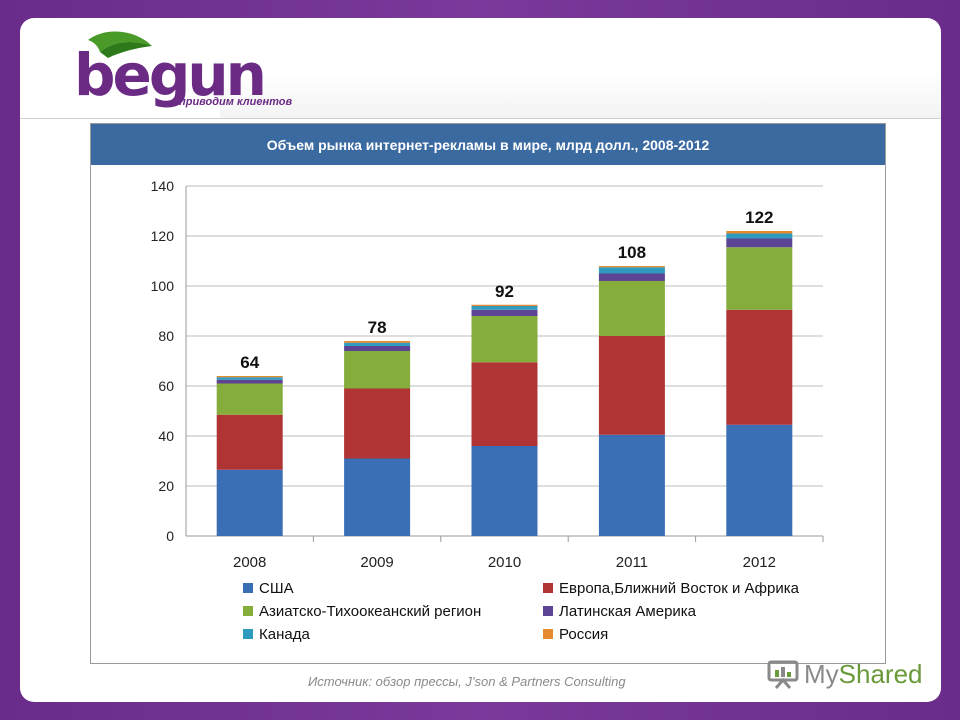 This screenshot has height=720, width=960. I want to click on total-label-2011: 108, so click(632, 252).